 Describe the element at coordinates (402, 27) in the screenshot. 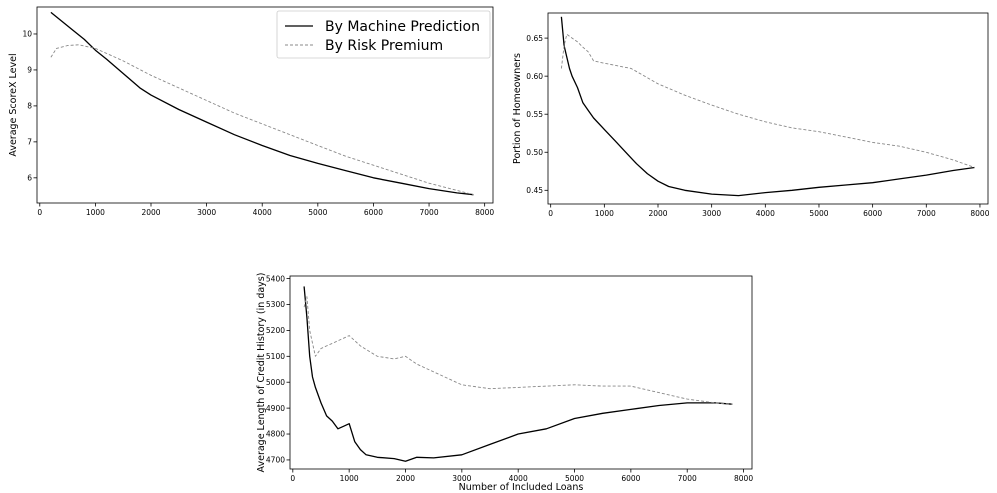

I see `legend-entry: By Machine Prediction` at that location.